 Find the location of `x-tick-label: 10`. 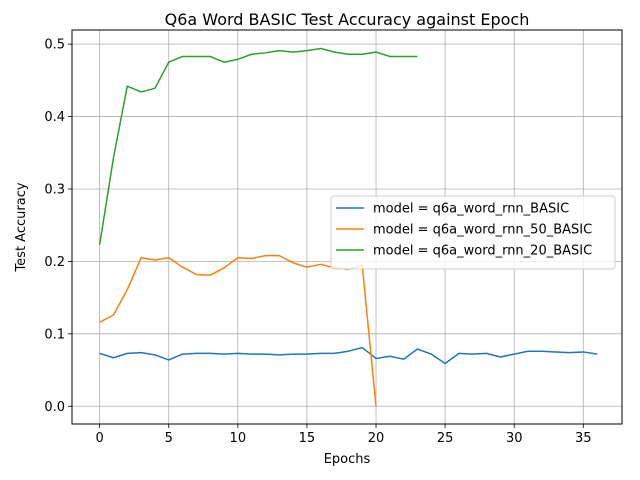

x-tick-label: 10 is located at coordinates (238, 438).